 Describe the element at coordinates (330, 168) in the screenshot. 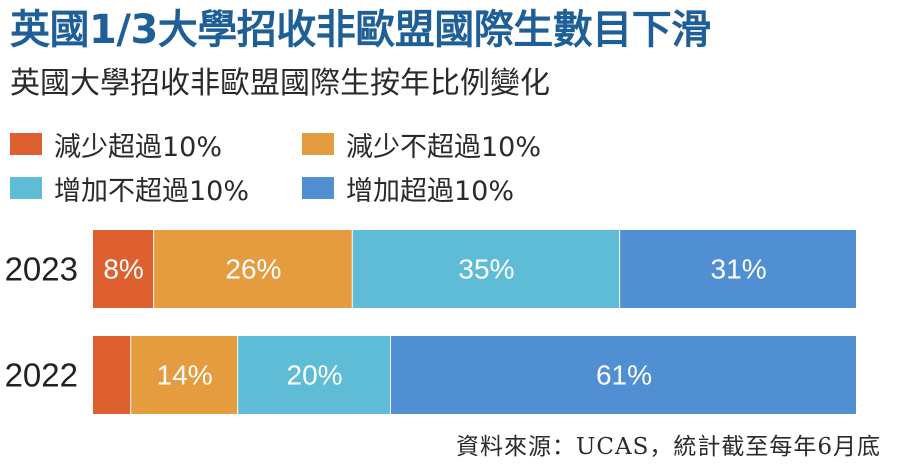

I see `legend: 減少超過10% 減少不超過10% 增加不超過10% 增加超過10%` at that location.